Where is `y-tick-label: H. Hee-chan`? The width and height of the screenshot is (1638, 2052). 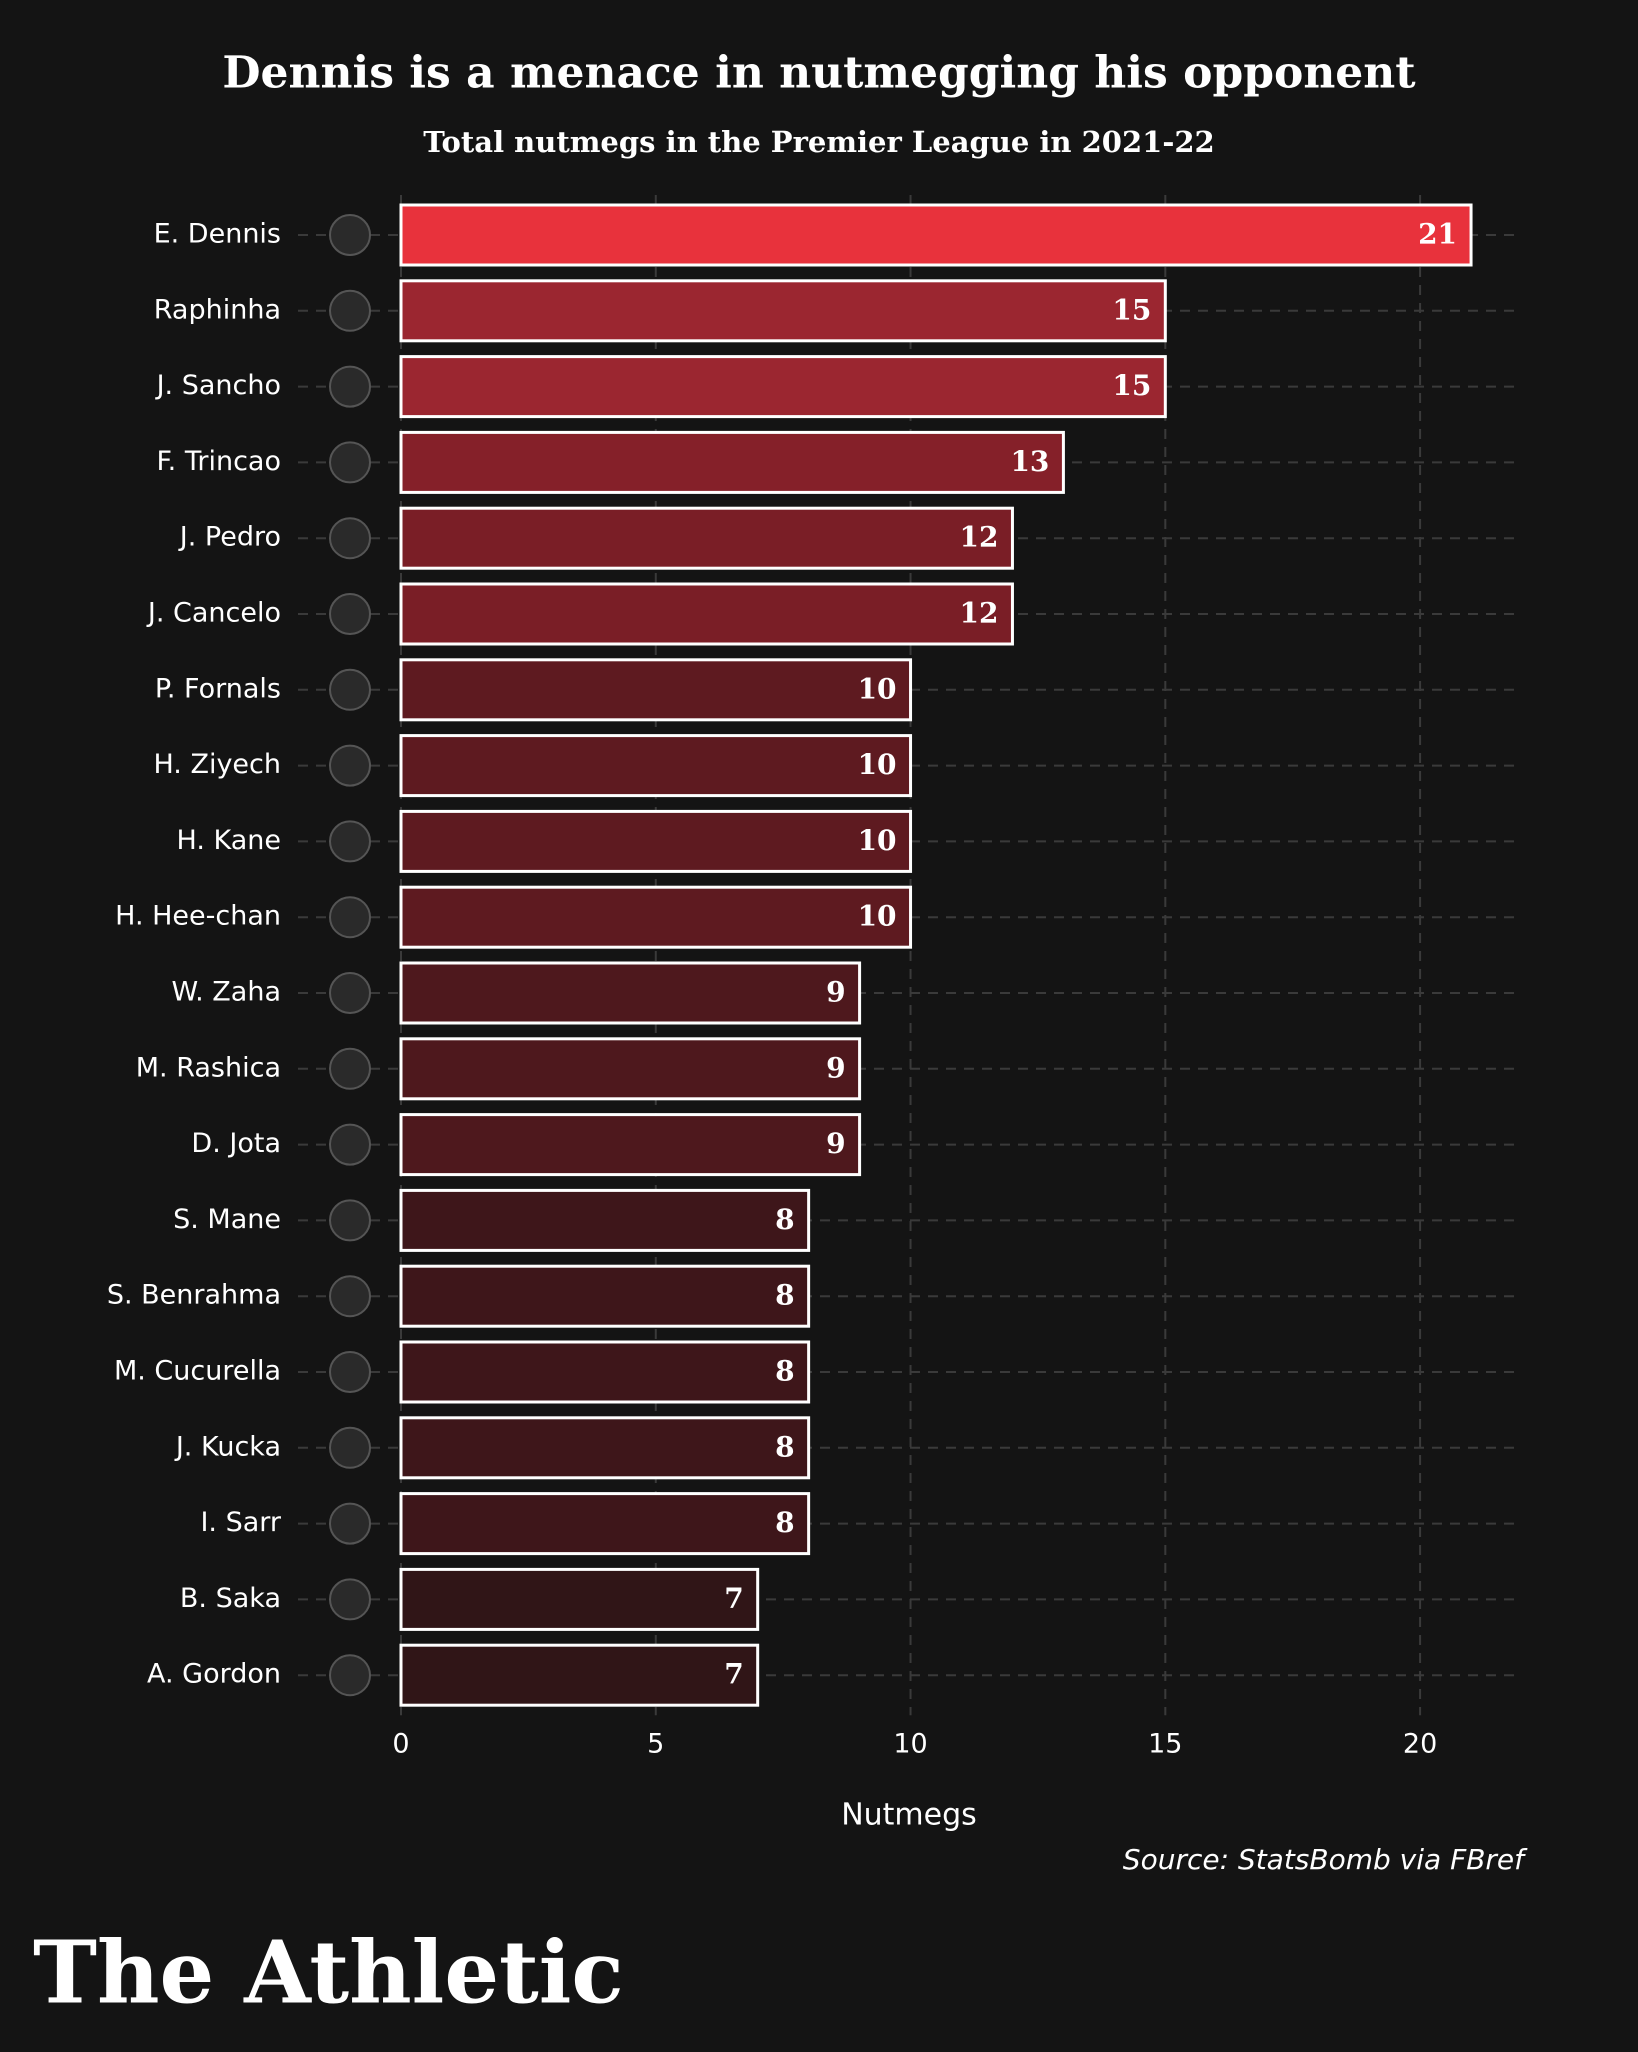
y-tick-label: H. Hee-chan is located at coordinates (198, 916).